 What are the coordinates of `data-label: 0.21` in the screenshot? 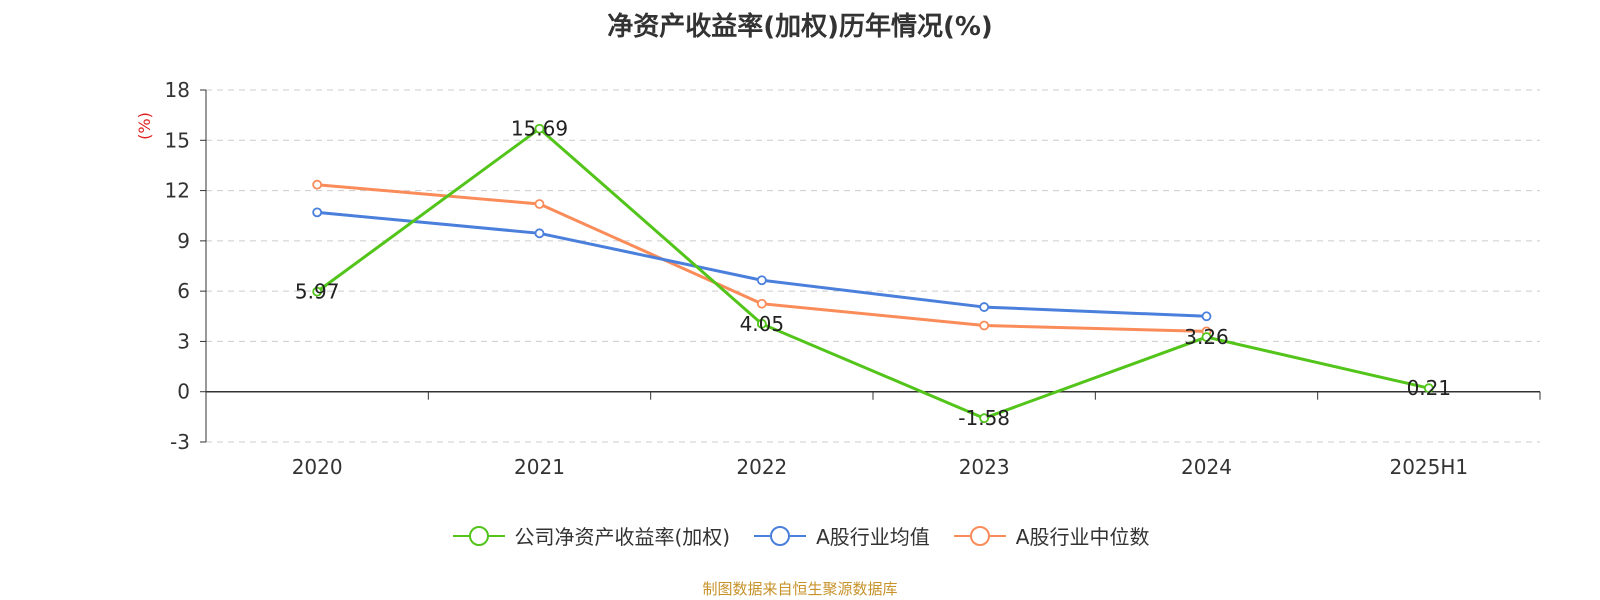 It's located at (1429, 388).